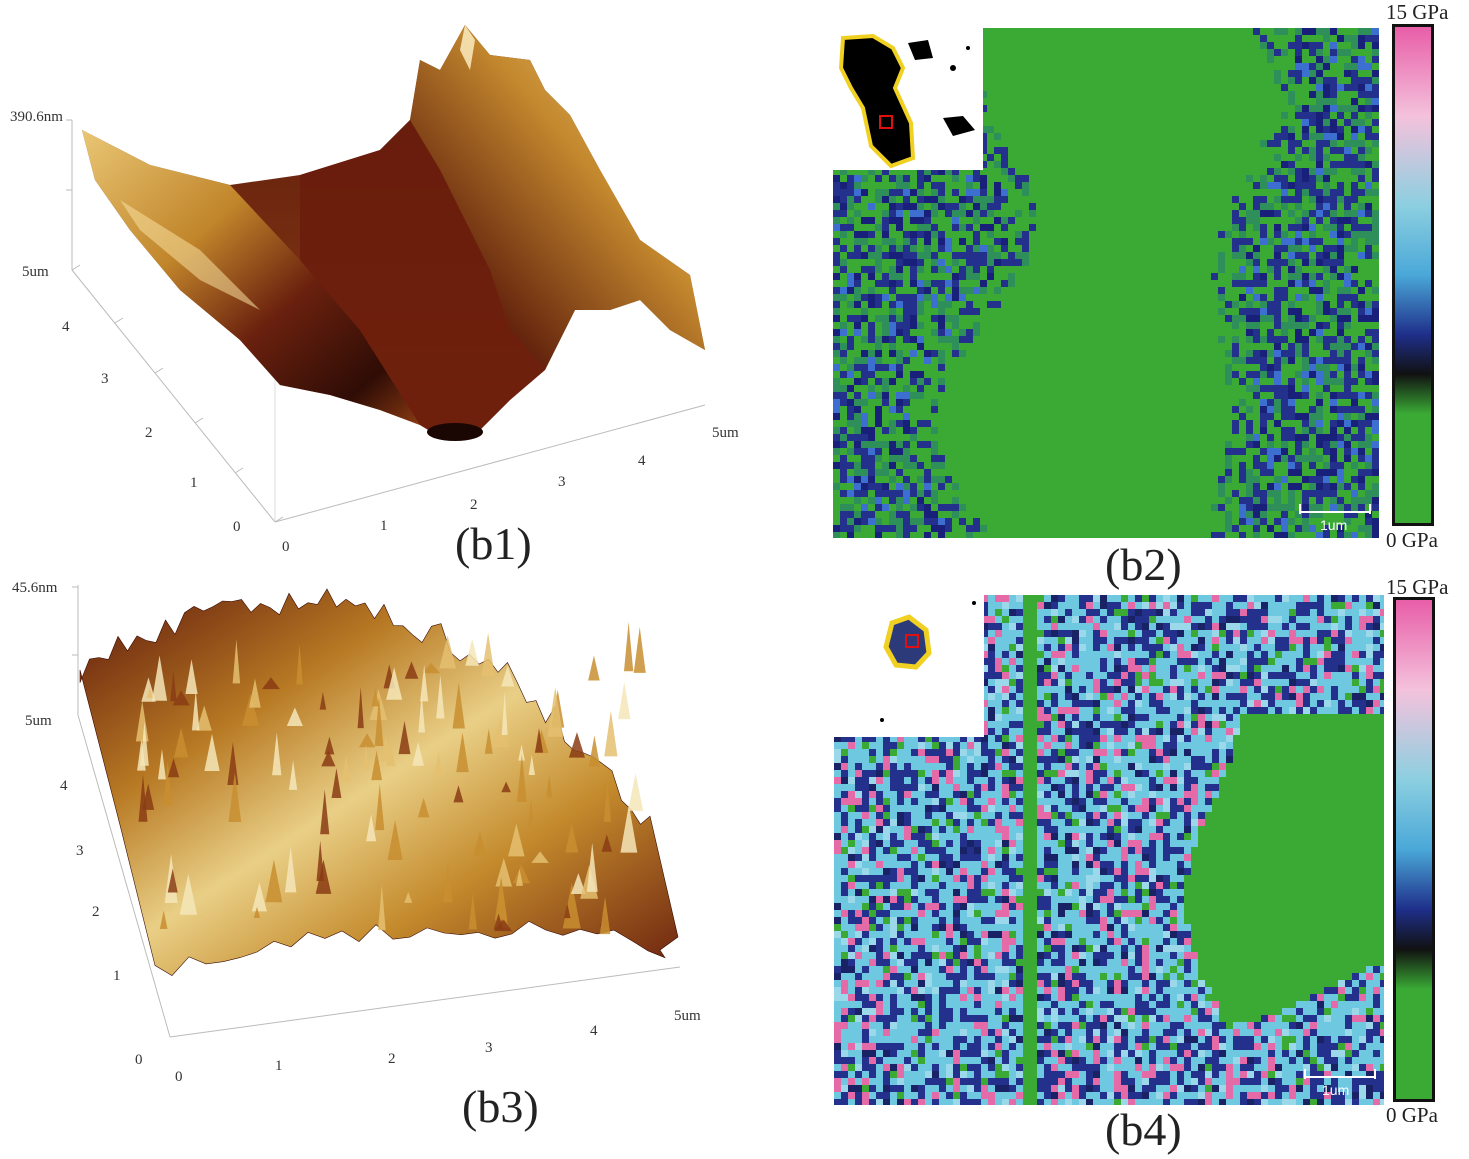 The width and height of the screenshot is (1469, 1159). I want to click on b1-x-tick: 5um, so click(725, 433).